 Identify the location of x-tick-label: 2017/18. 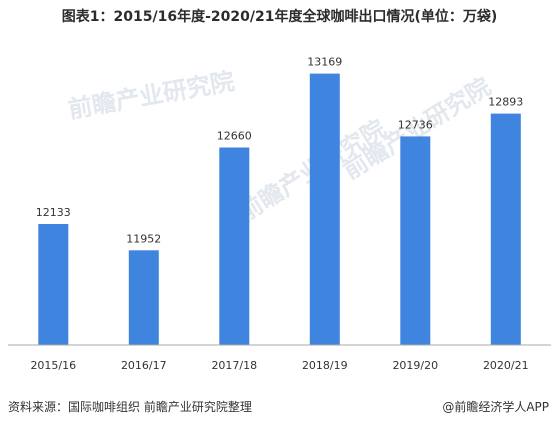
(234, 365).